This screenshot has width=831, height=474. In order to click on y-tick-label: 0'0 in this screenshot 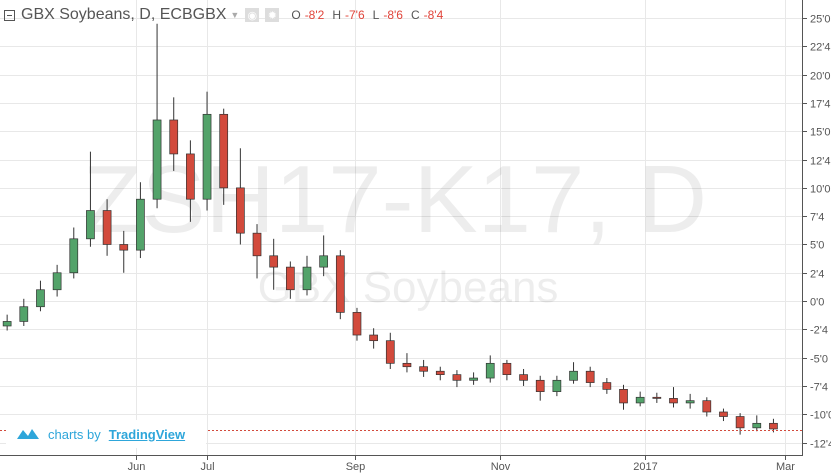, I will do `click(817, 303)`.